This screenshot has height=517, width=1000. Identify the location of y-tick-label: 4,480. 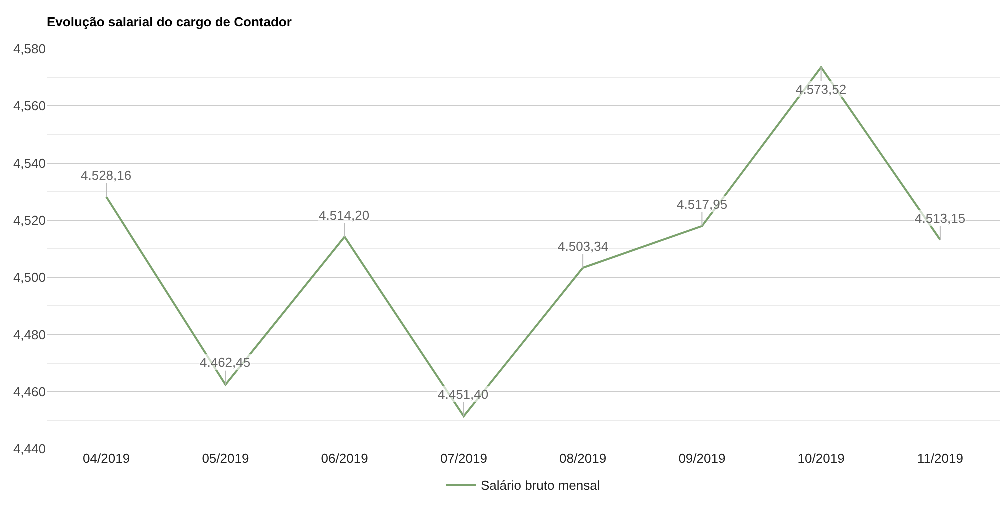
(29, 334).